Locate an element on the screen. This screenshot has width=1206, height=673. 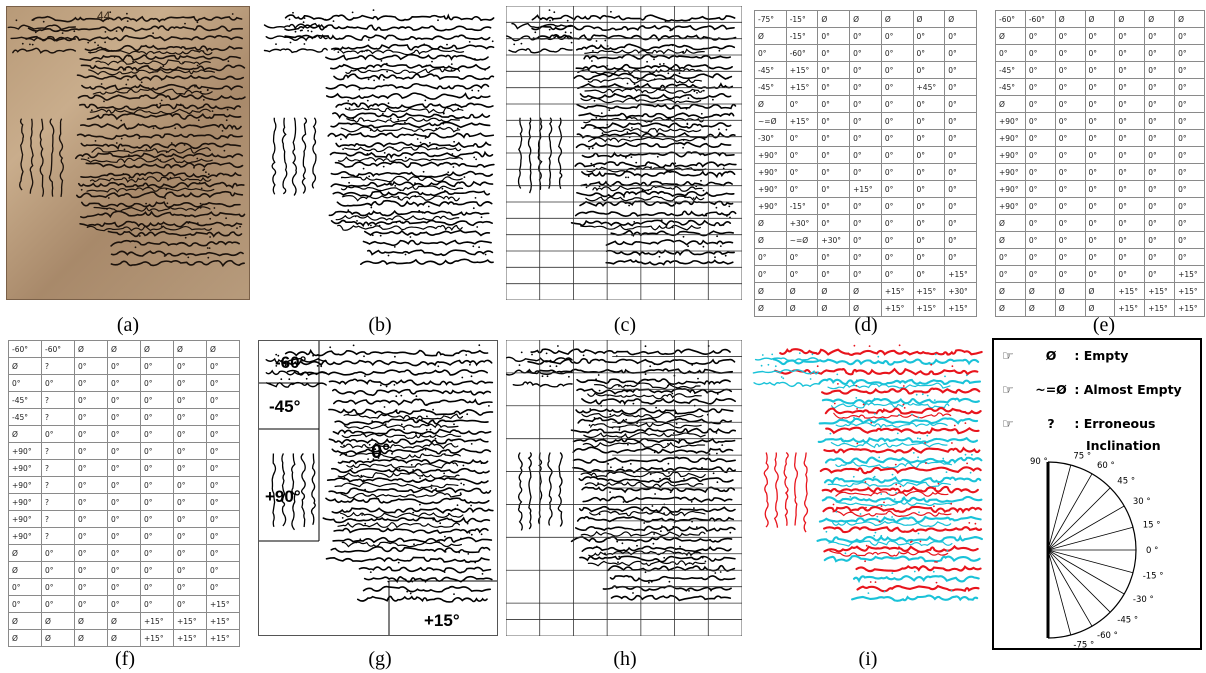
table-row: -60° -60° Ø Ø Ø Ø Ø is located at coordinates (1100, 19).